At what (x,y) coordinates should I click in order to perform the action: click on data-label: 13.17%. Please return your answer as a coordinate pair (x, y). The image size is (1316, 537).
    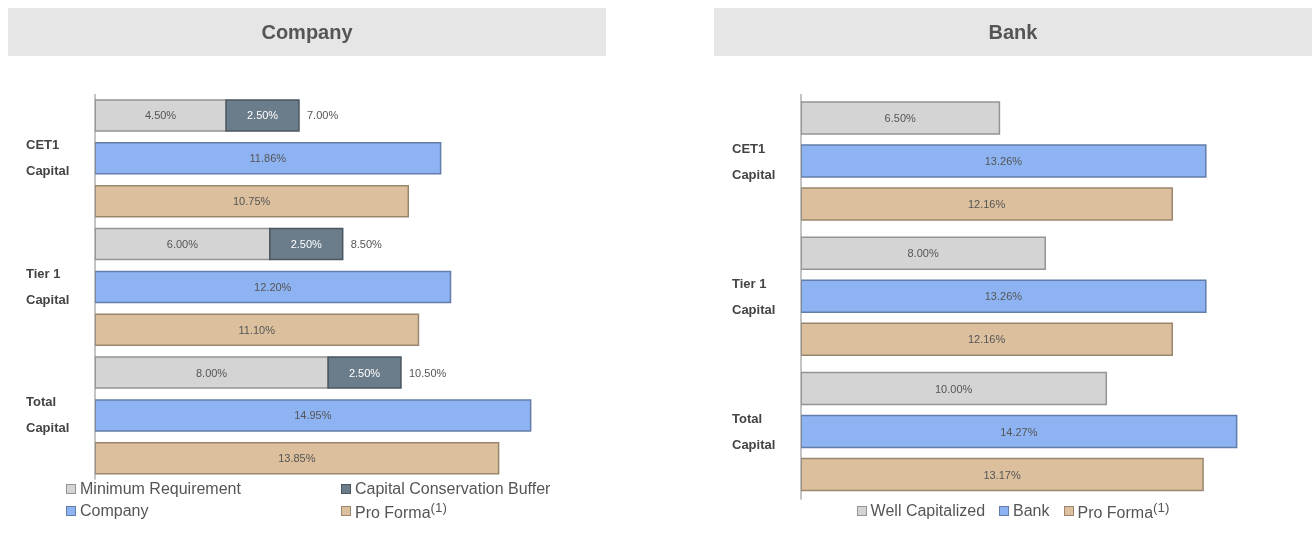
    Looking at the image, I should click on (1002, 474).